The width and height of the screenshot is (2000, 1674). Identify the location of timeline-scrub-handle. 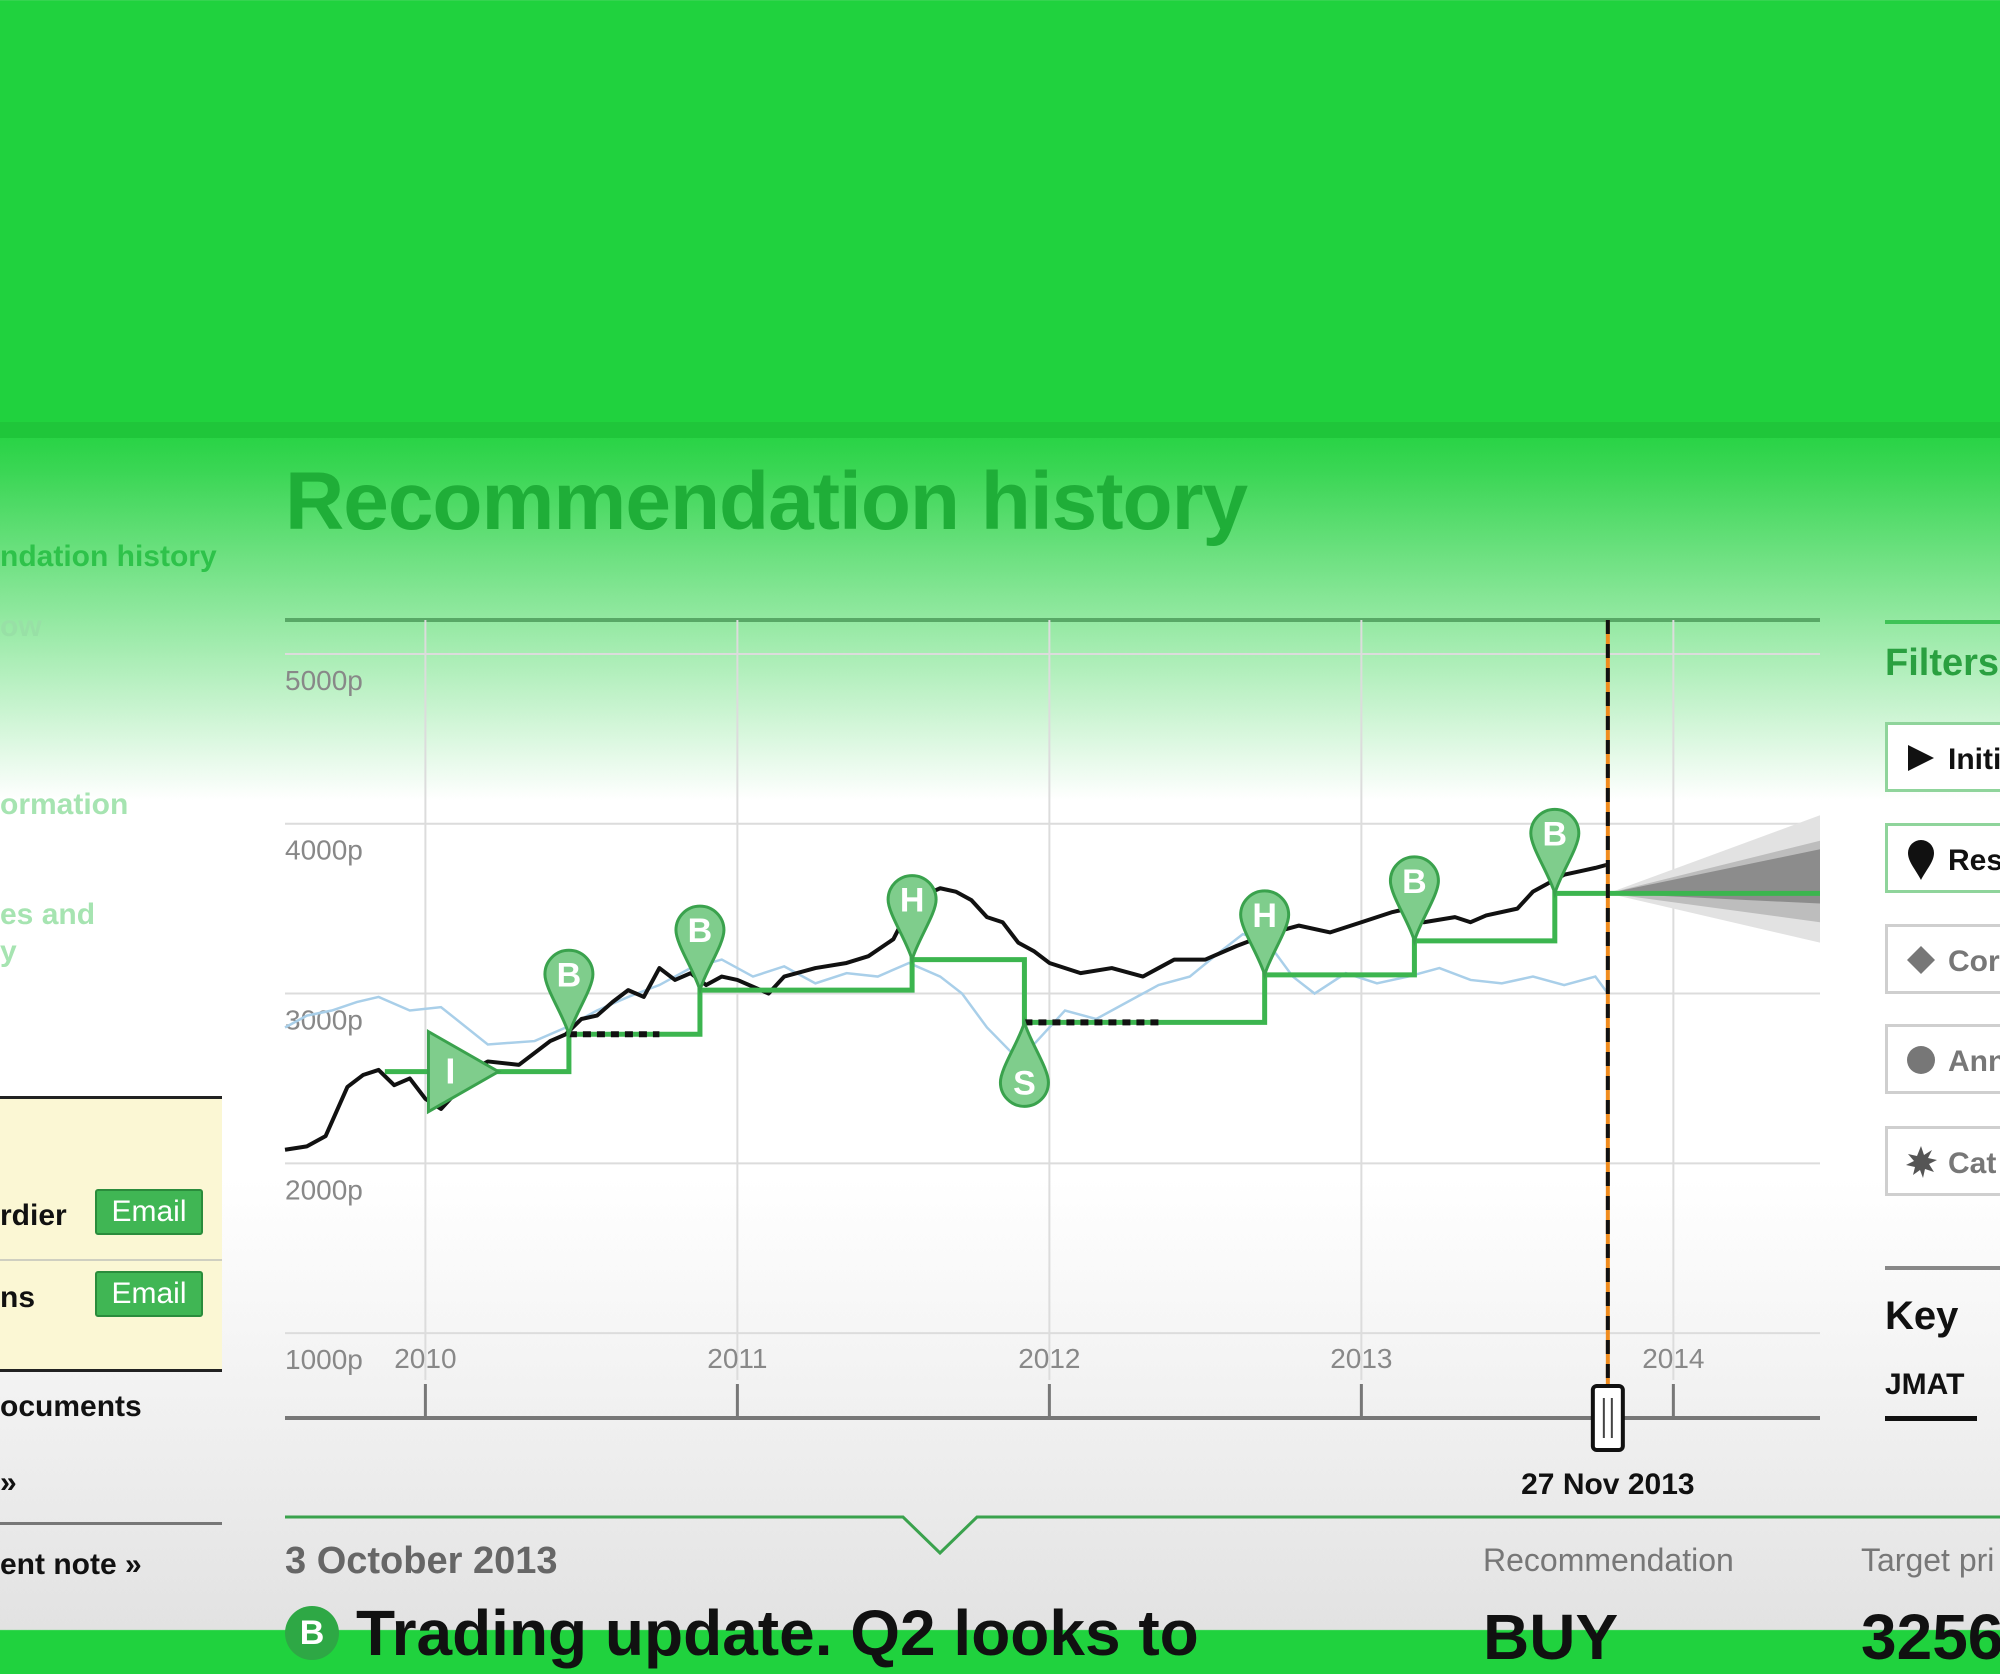
(1607, 1418).